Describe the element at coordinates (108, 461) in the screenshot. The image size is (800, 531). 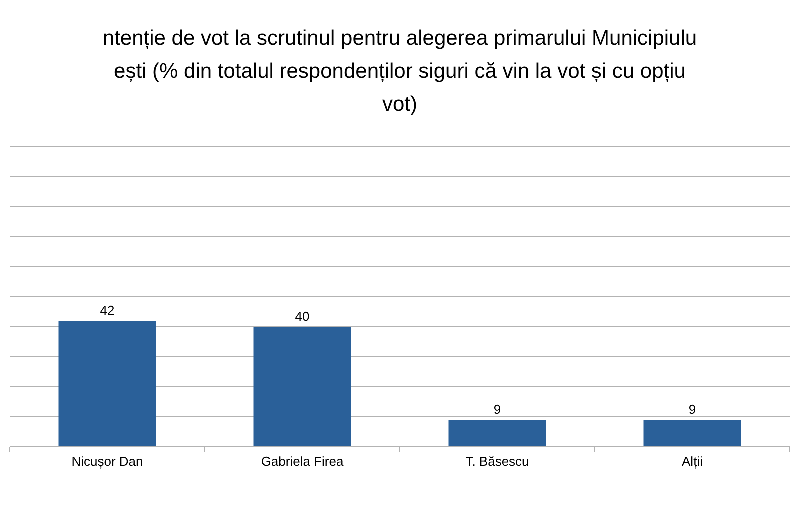
I see `x-tick-label: Nicușor Dan` at that location.